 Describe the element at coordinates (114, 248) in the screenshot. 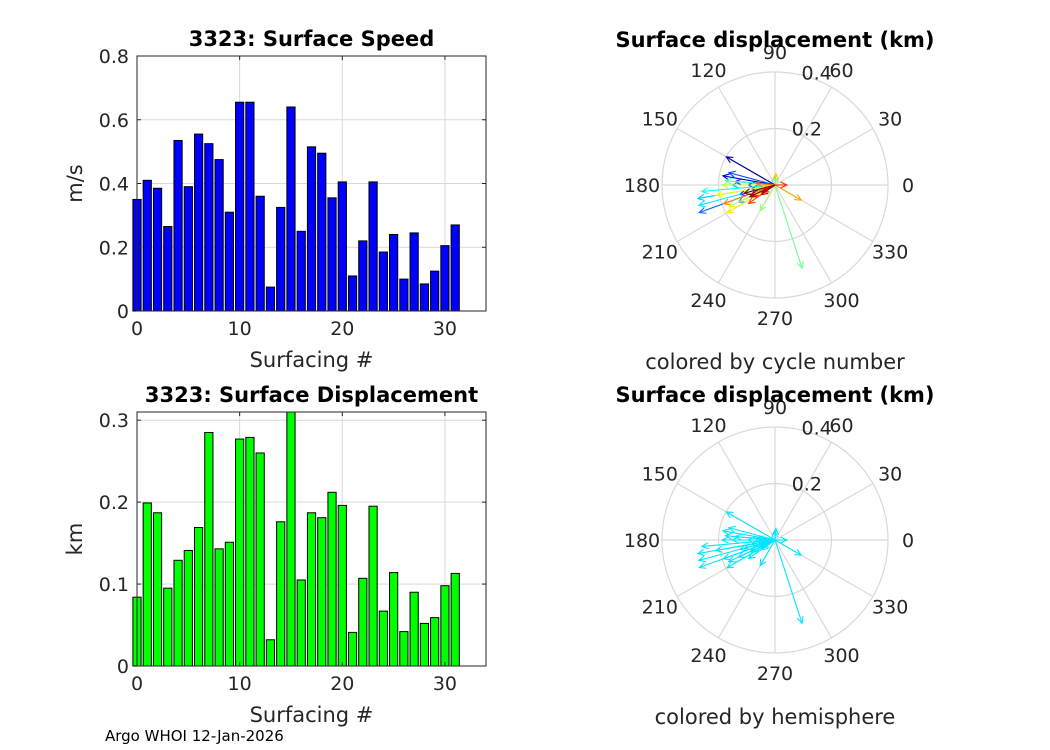

I see `y-tick-label: 0.2` at that location.